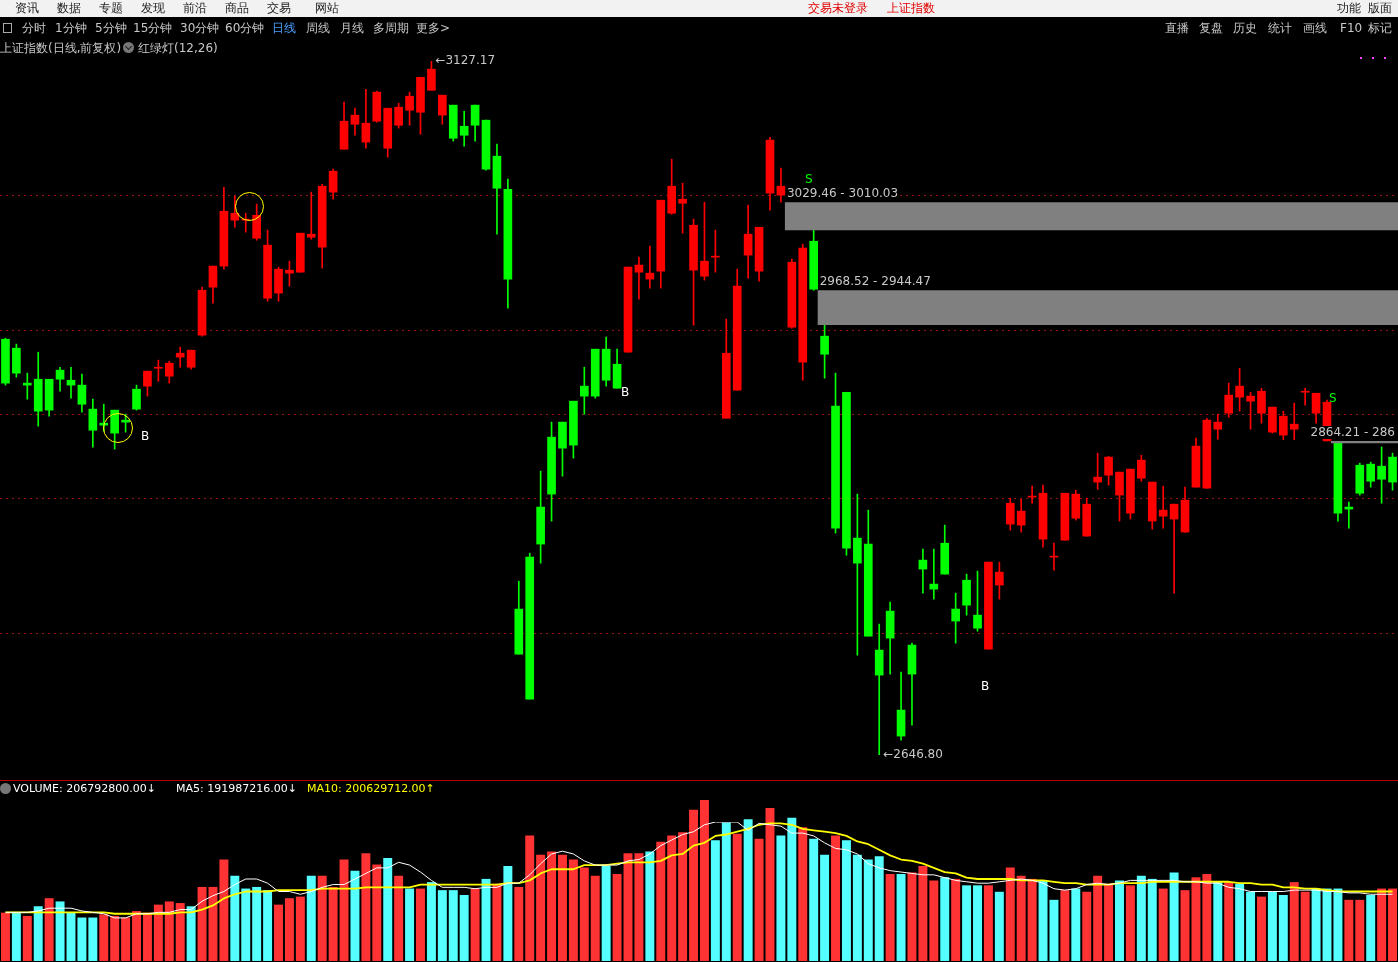 This screenshot has width=1398, height=962. What do you see at coordinates (195, 8) in the screenshot?
I see `text: 前沿` at bounding box center [195, 8].